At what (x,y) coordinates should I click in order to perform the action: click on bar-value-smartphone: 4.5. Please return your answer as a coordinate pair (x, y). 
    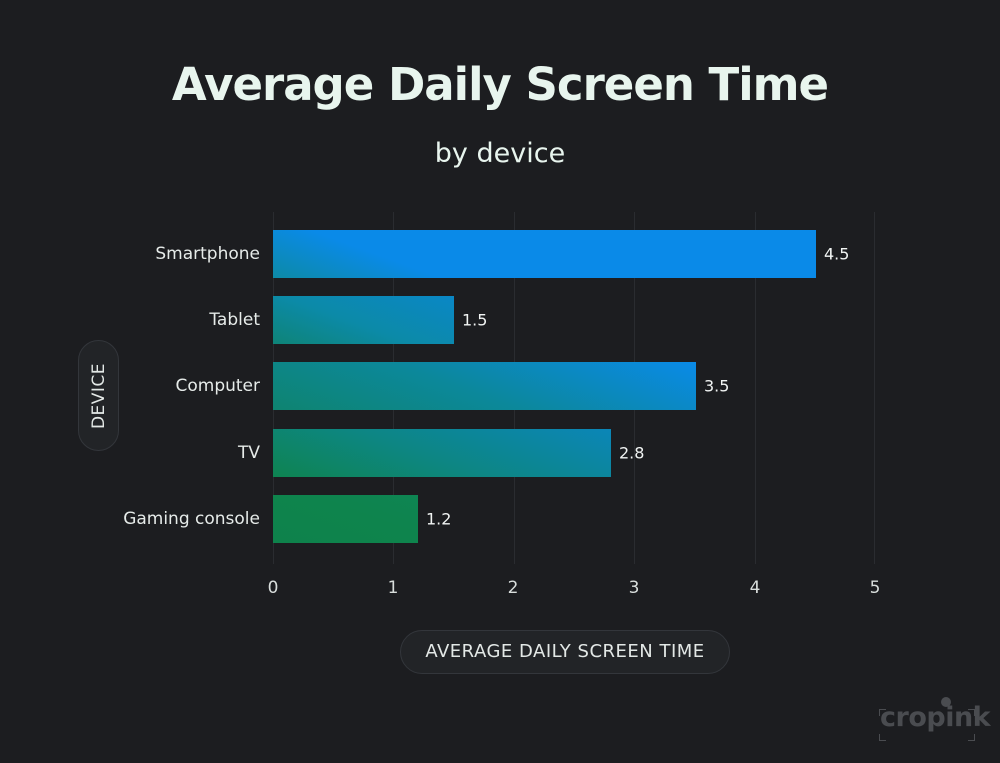
    Looking at the image, I should click on (837, 254).